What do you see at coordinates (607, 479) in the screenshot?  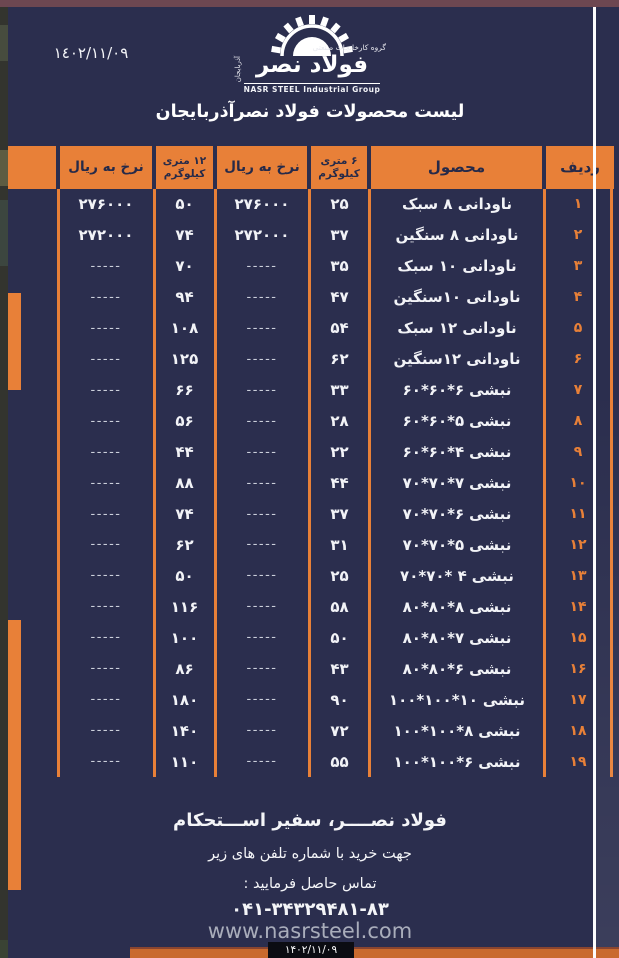 I see `right-edge-shading` at bounding box center [607, 479].